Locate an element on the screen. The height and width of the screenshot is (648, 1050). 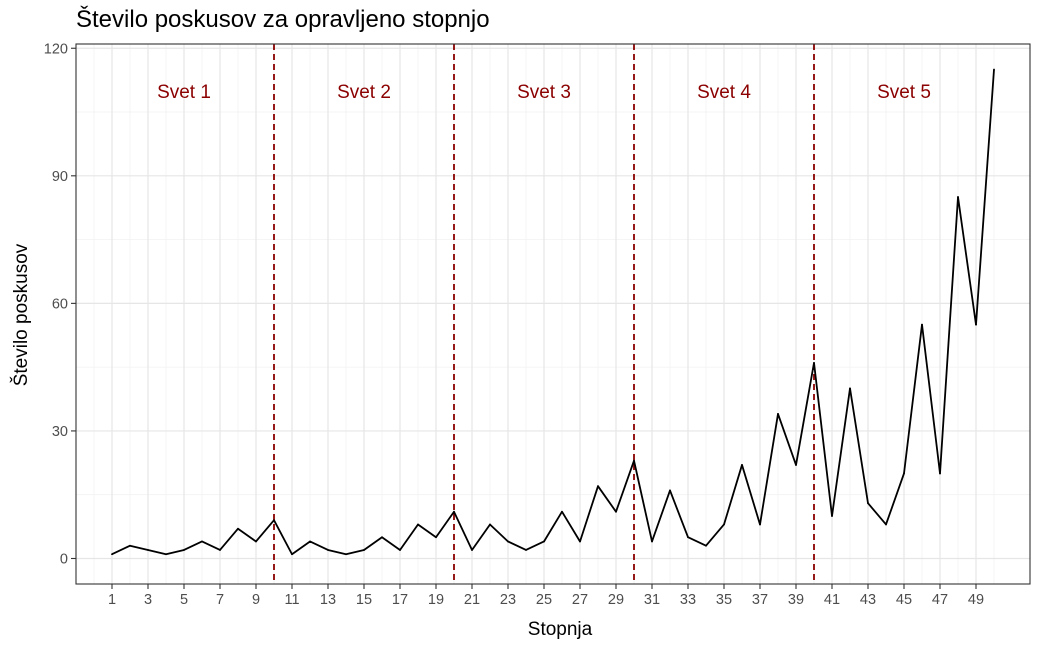
x-tick-label: 43 is located at coordinates (868, 600).